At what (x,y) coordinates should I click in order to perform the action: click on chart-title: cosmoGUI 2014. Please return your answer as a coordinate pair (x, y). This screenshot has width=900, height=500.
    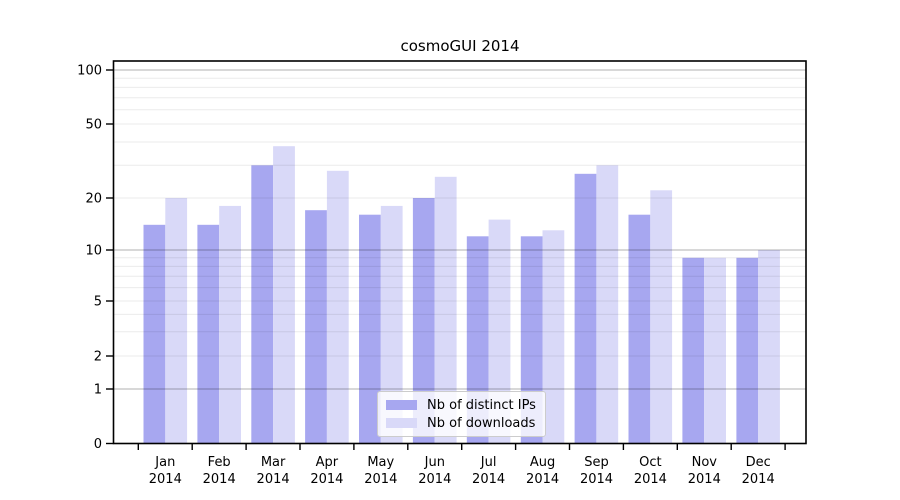
    Looking at the image, I should click on (460, 46).